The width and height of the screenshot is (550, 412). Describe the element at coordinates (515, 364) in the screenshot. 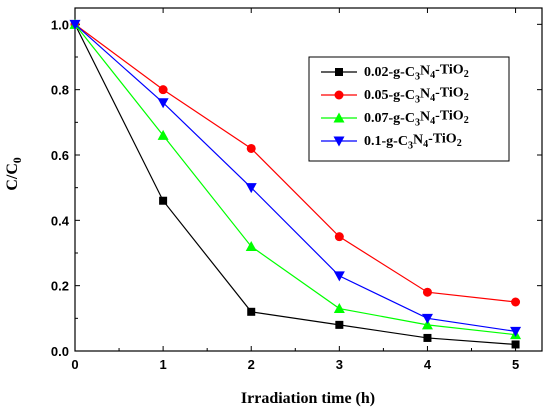

I see `x-tick-label: 5` at that location.